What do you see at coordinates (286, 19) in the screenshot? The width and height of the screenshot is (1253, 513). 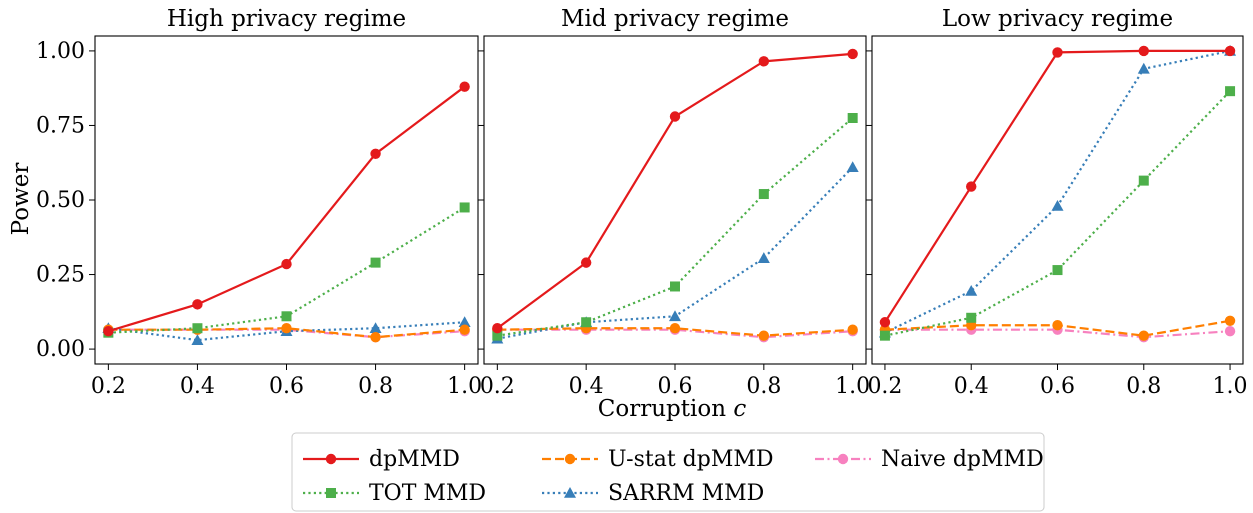 I see `panel-title: High privacy regime` at bounding box center [286, 19].